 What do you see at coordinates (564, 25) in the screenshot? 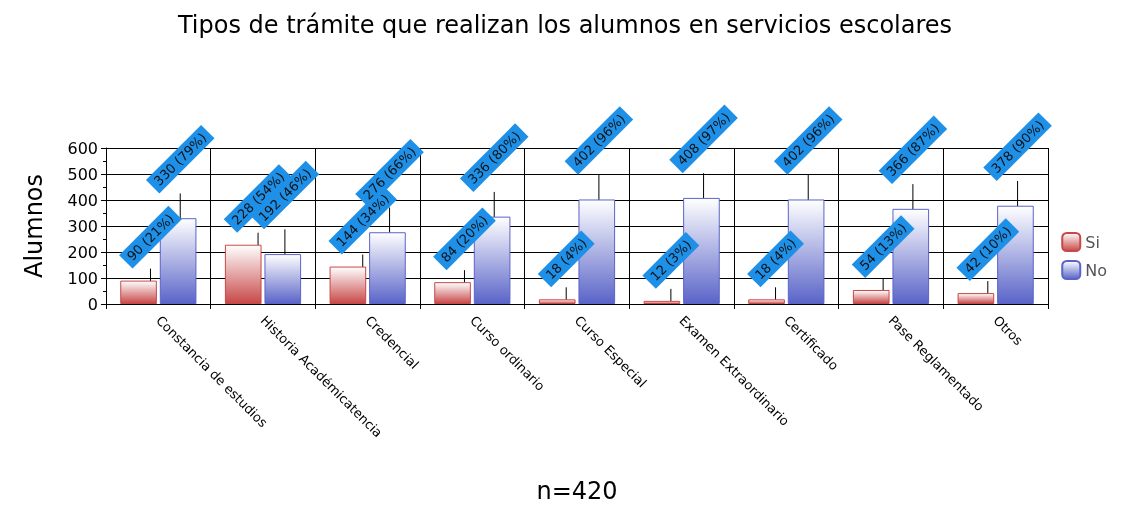
I see `chart-title: Tipos de trámite que realizan los alumnos en servicios escolares` at bounding box center [564, 25].